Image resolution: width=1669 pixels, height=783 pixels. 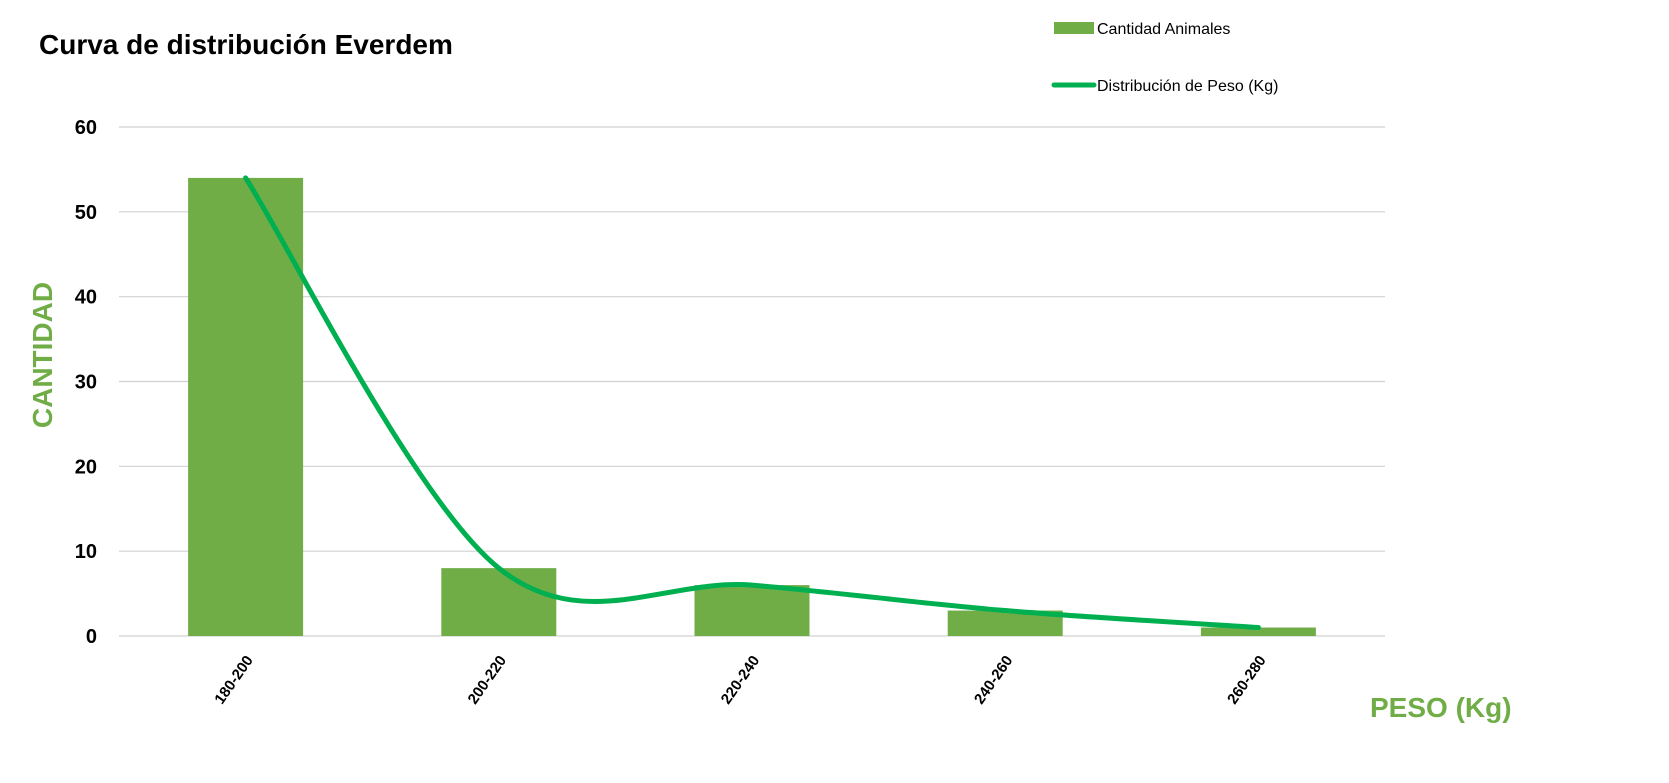 What do you see at coordinates (86, 552) in the screenshot?
I see `y-tick-label: 10` at bounding box center [86, 552].